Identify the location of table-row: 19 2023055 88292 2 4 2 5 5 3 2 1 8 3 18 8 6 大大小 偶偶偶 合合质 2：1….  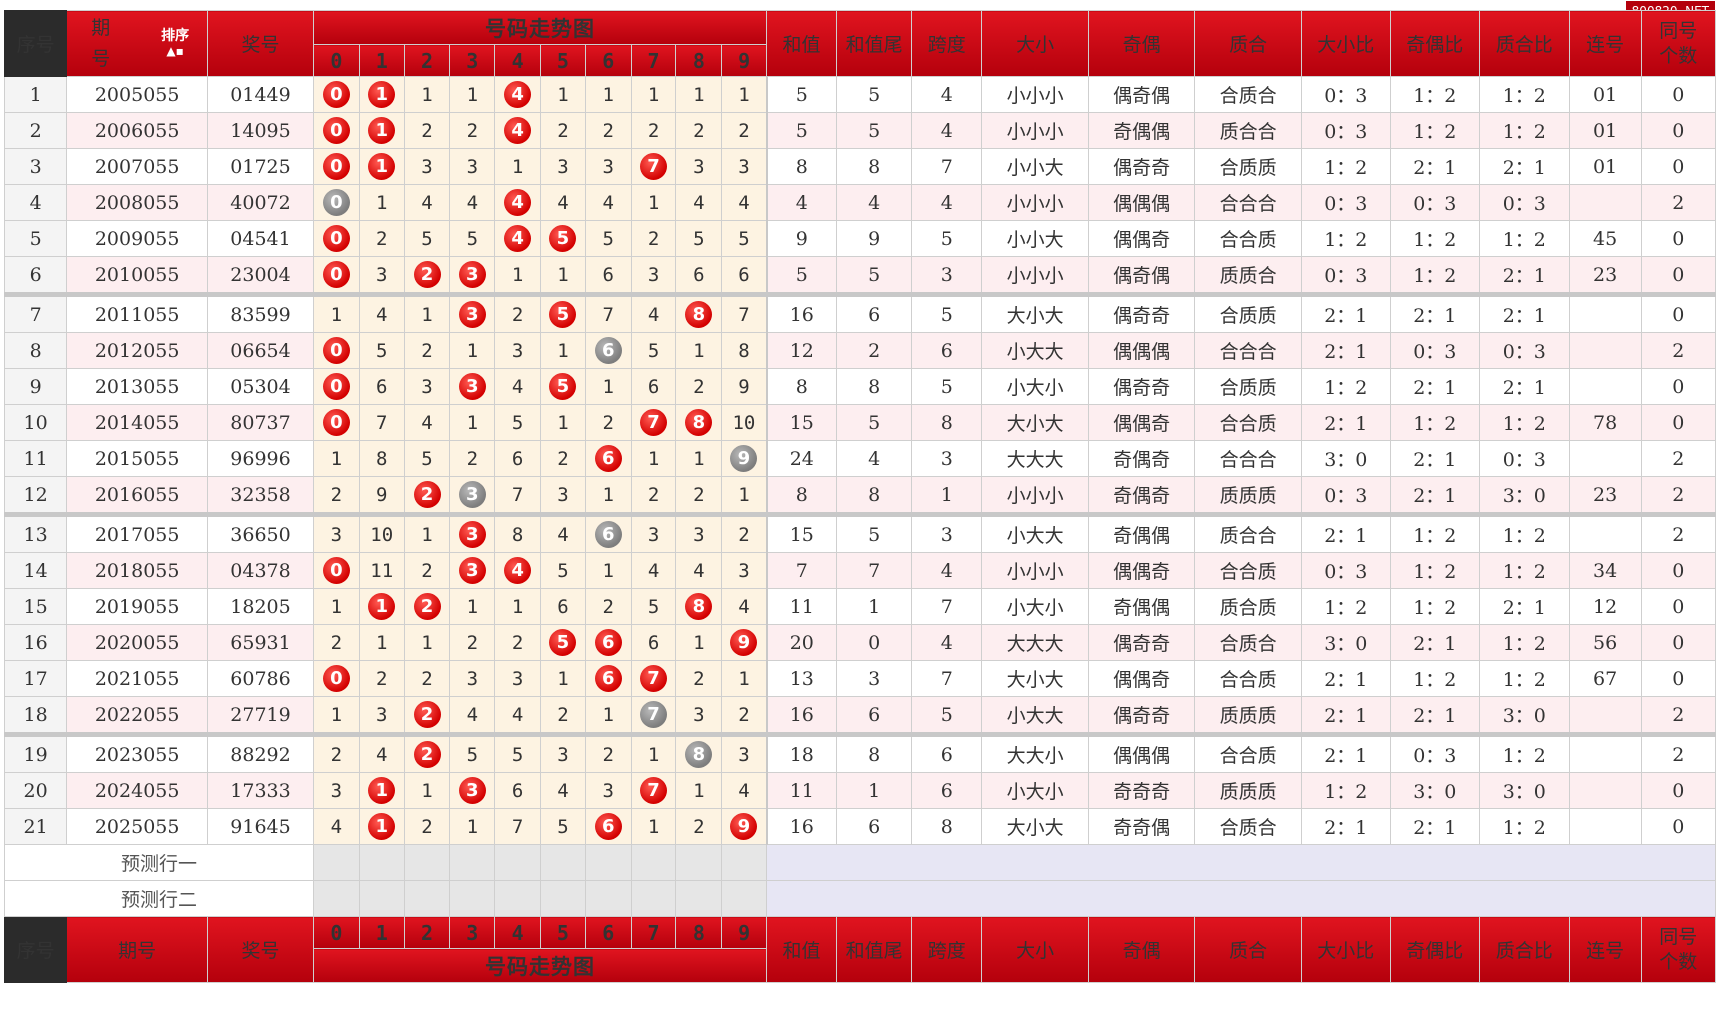
(860, 752).